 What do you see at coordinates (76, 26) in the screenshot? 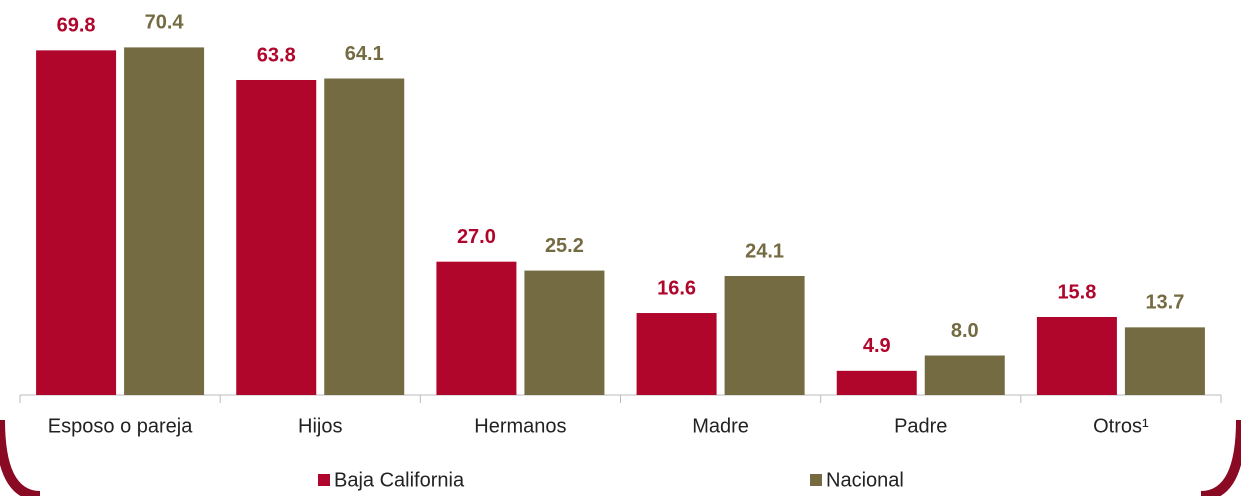
I see `value-label: 69.8` at bounding box center [76, 26].